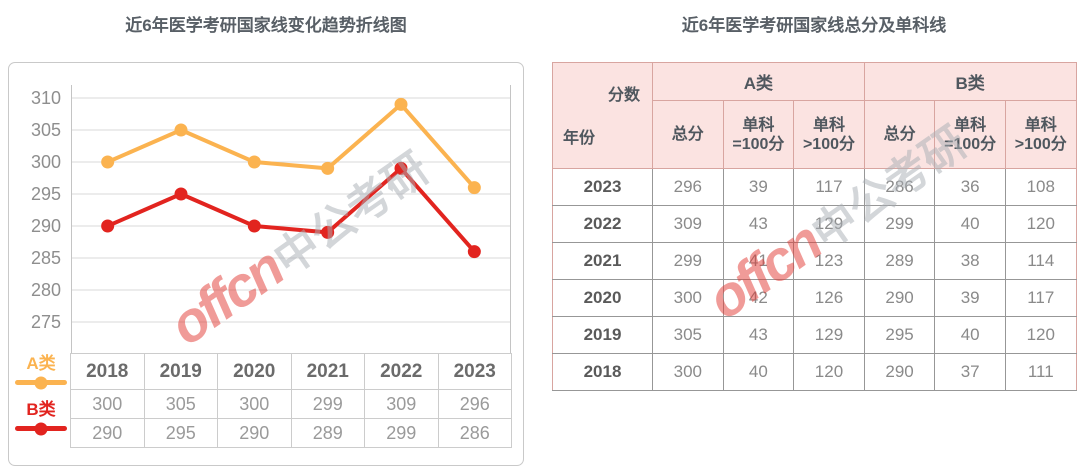 The image size is (1080, 472). I want to click on year-cell: 2019, so click(180, 371).